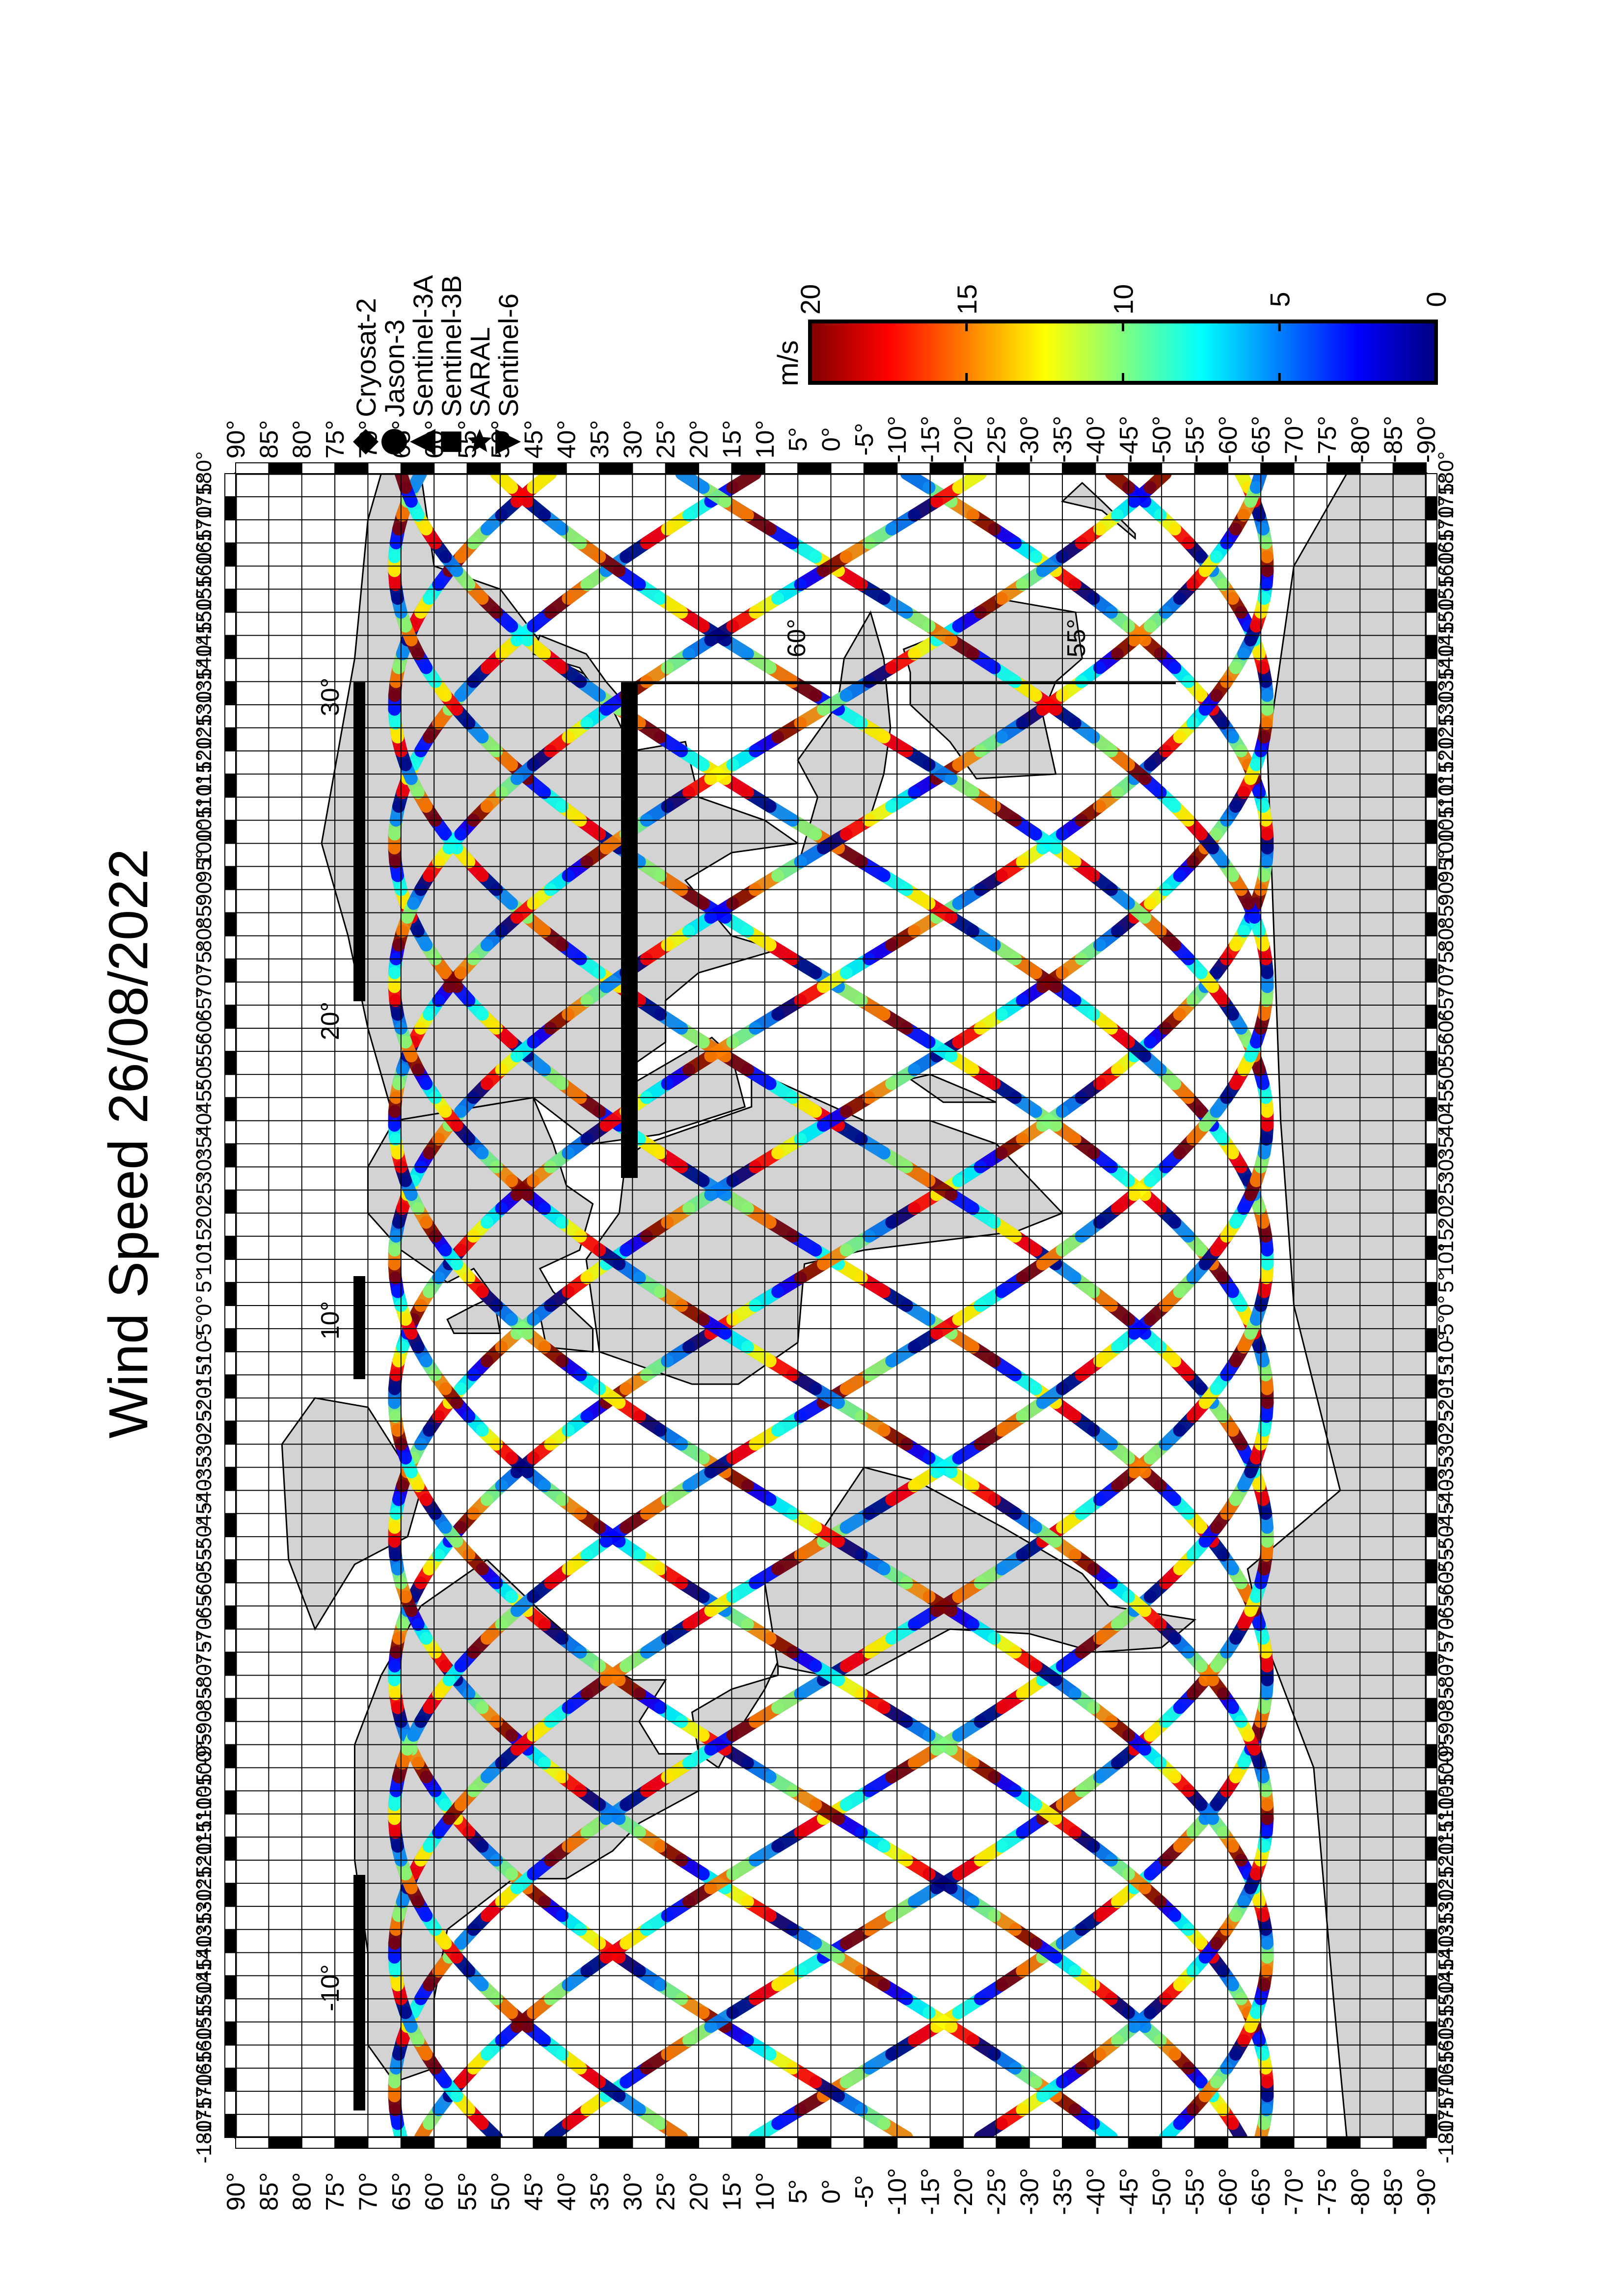  Describe the element at coordinates (204, 1444) in the screenshot. I see `longitude-tick-label: -30°` at that location.